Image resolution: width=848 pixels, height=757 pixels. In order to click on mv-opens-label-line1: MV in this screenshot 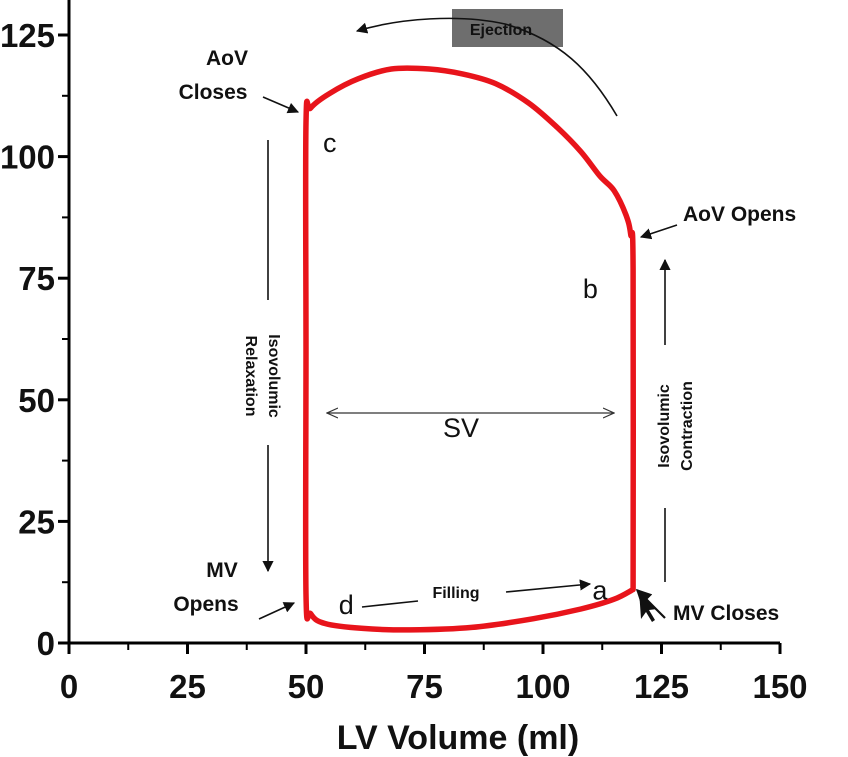, I will do `click(222, 570)`.